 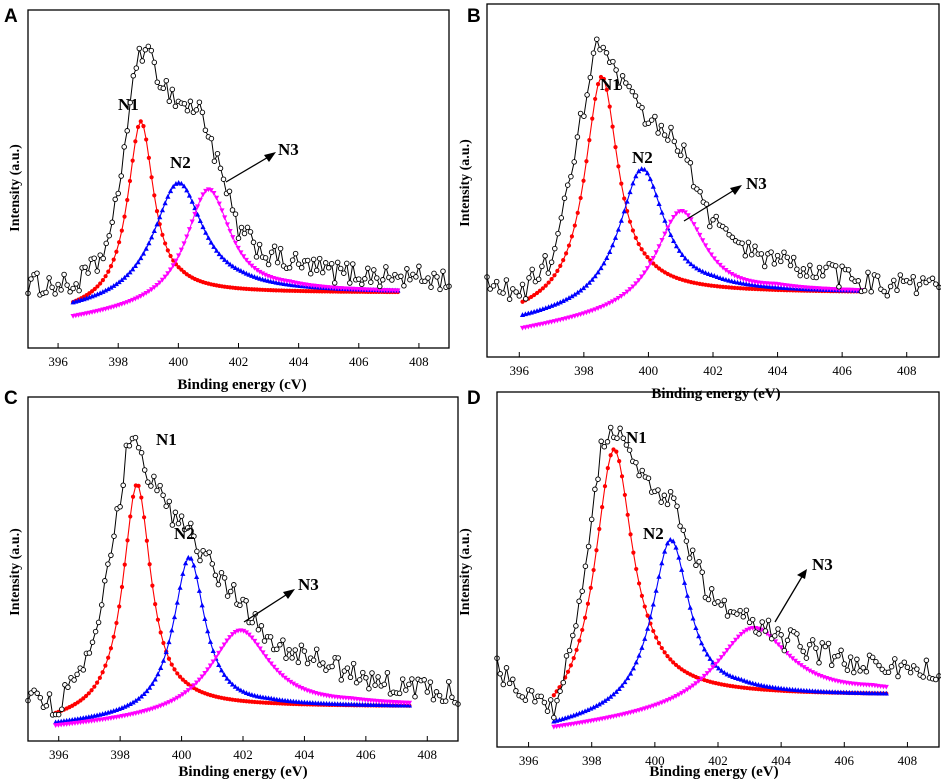 I want to click on peak-label-n1: N1, so click(x=166, y=439).